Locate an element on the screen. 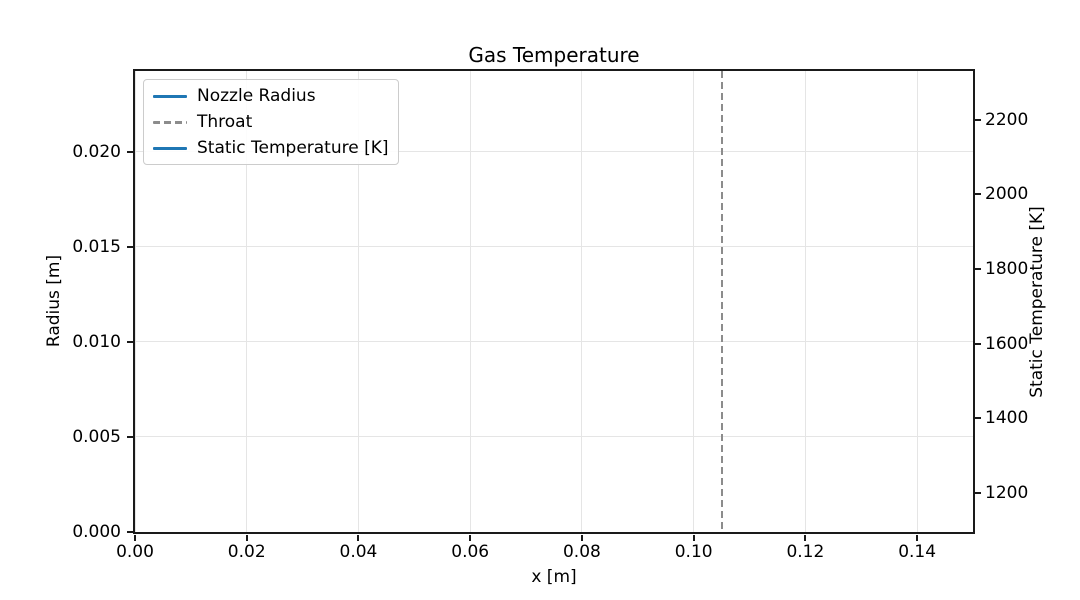 Image resolution: width=1080 pixels, height=600 pixels. x-tick-label: 0.14 is located at coordinates (917, 552).